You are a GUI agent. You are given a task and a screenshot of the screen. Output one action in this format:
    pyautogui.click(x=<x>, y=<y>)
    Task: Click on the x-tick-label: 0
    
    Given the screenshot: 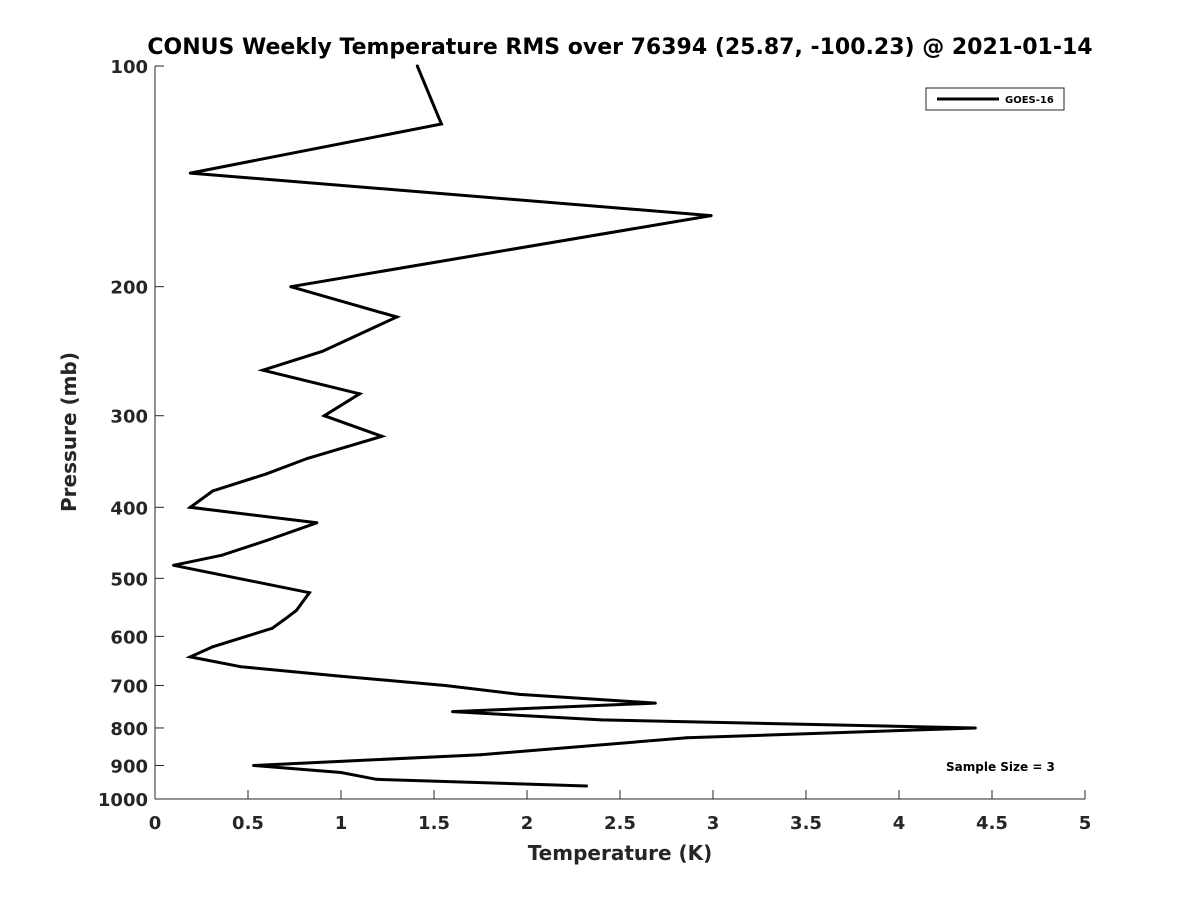 What is the action you would take?
    pyautogui.click(x=155, y=823)
    